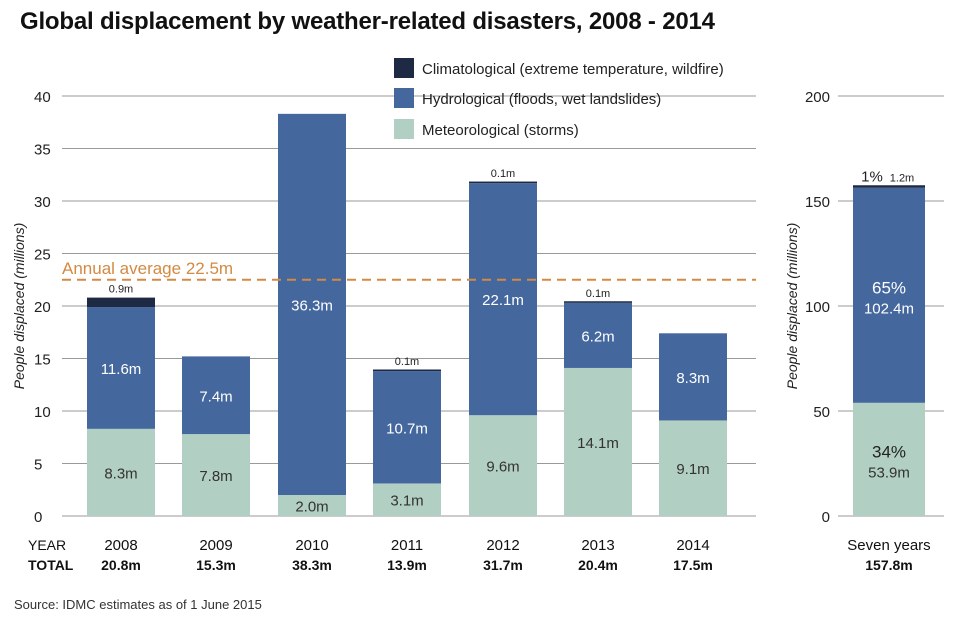 Image resolution: width=968 pixels, height=627 pixels. I want to click on data-label-hydrological: 22.1m, so click(503, 300).